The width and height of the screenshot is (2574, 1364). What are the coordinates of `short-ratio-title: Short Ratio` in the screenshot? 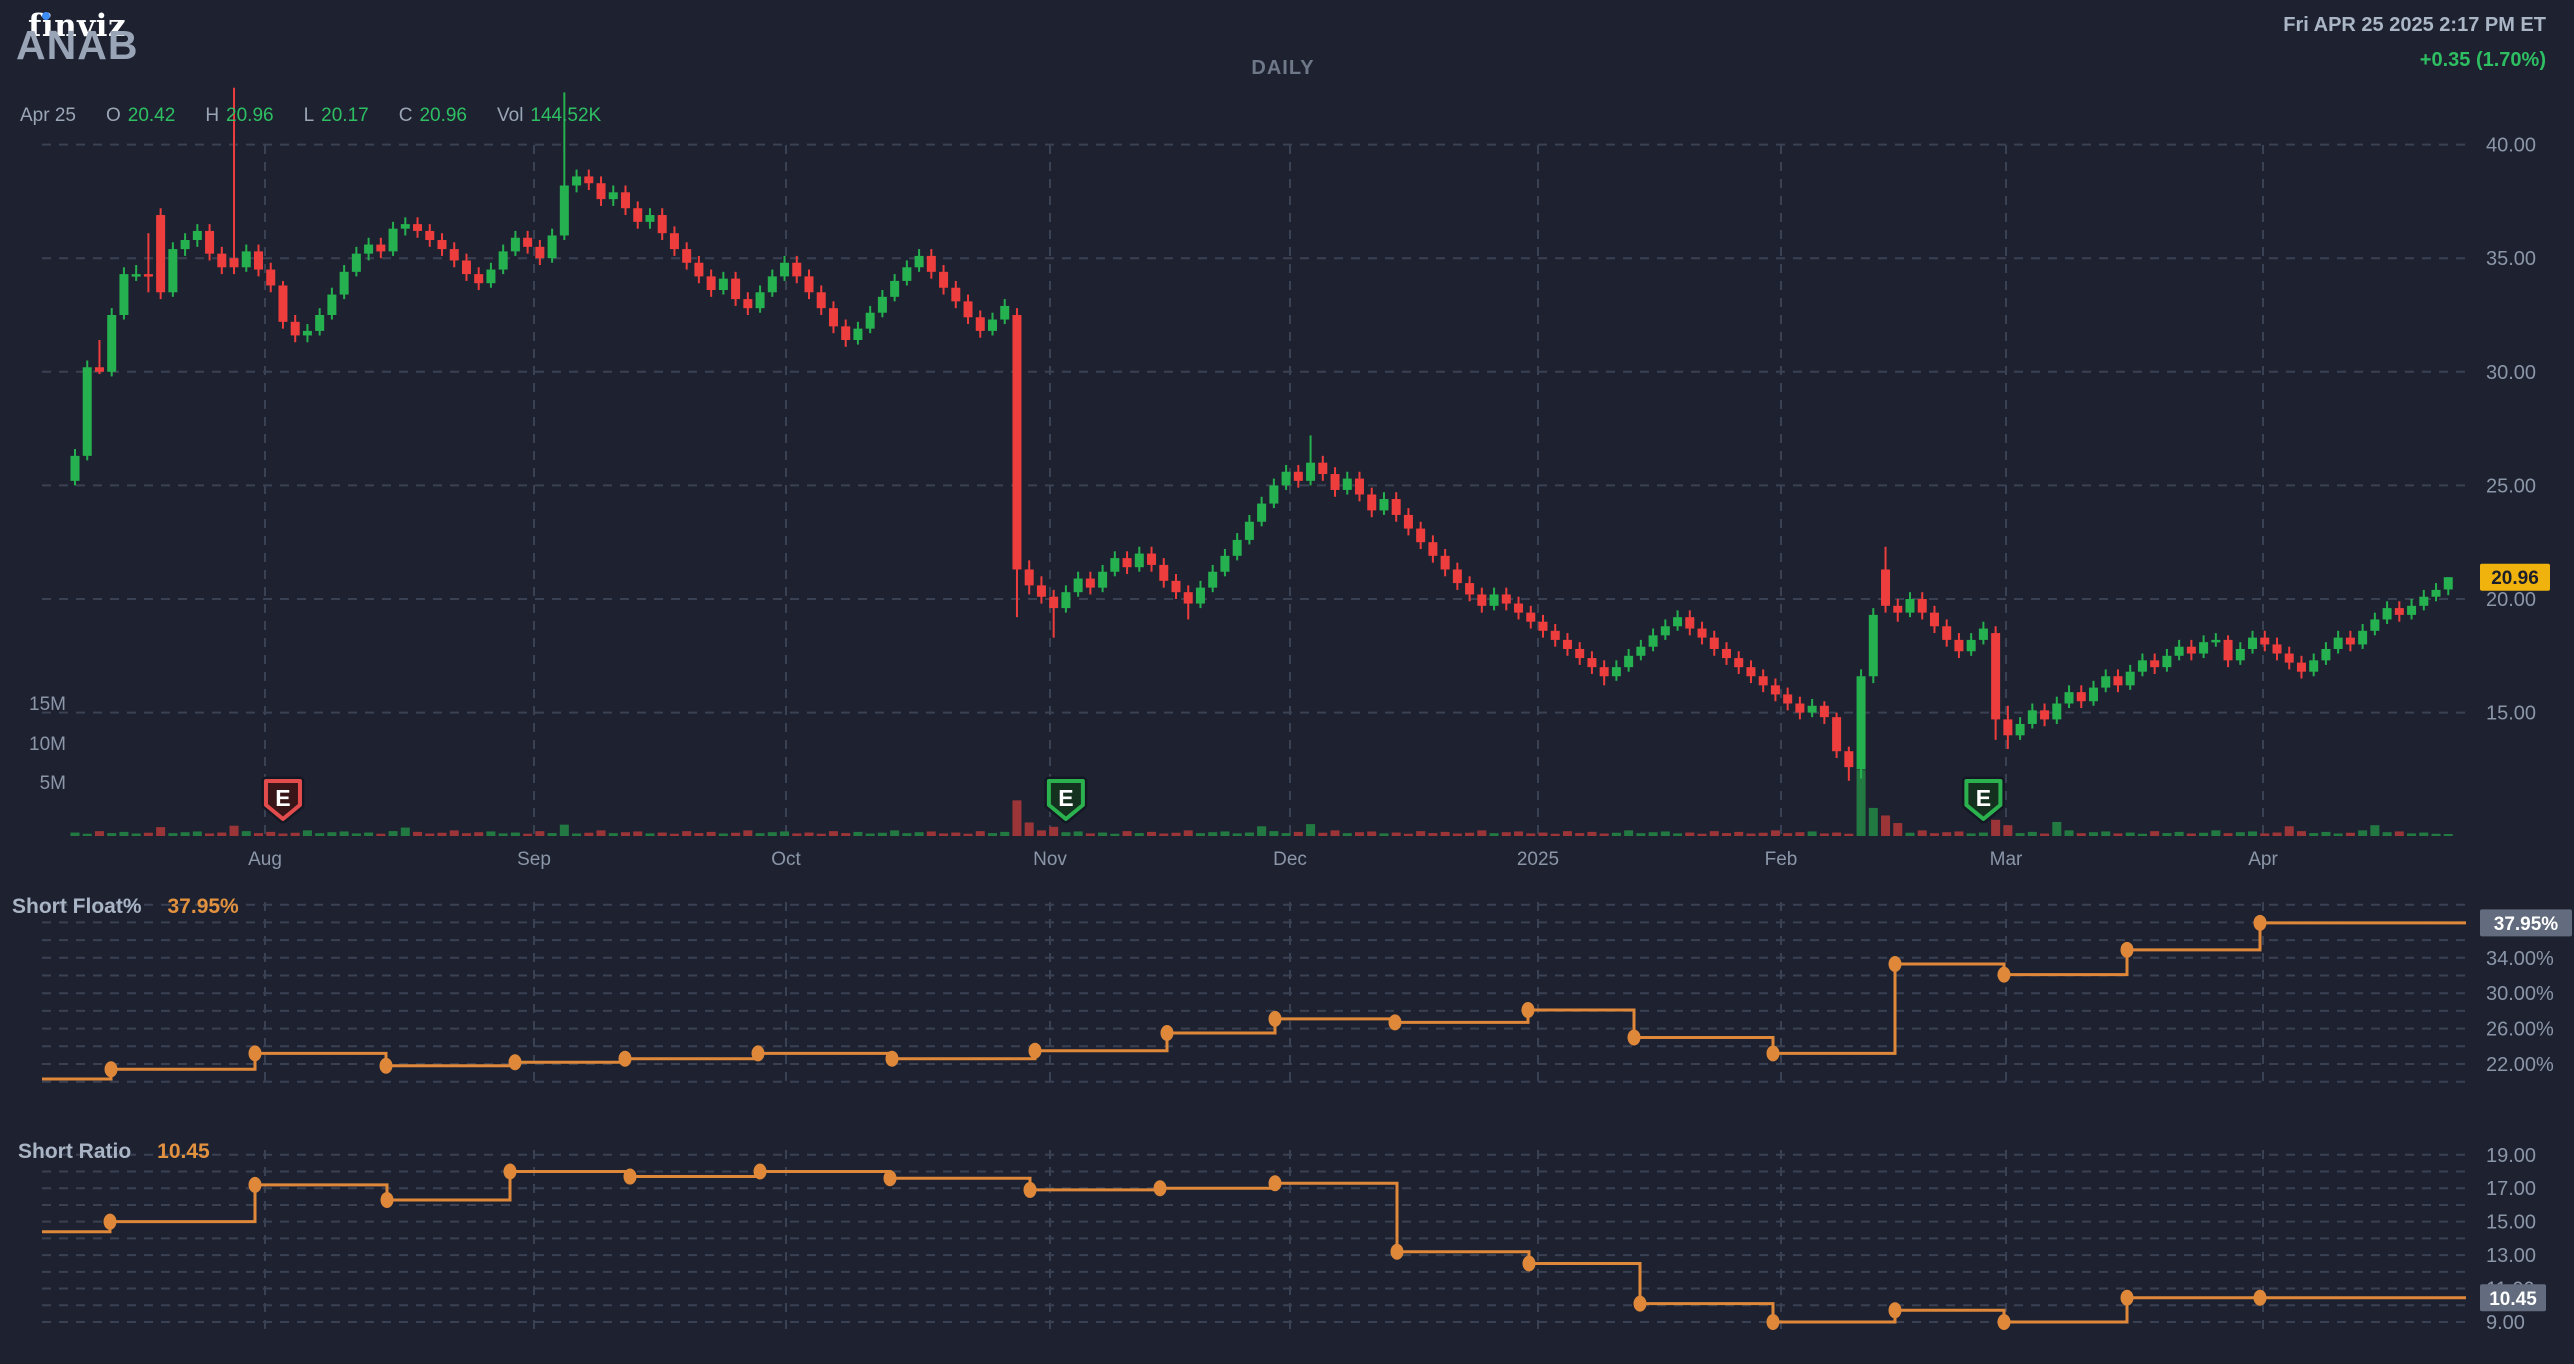 It's located at (75, 1151).